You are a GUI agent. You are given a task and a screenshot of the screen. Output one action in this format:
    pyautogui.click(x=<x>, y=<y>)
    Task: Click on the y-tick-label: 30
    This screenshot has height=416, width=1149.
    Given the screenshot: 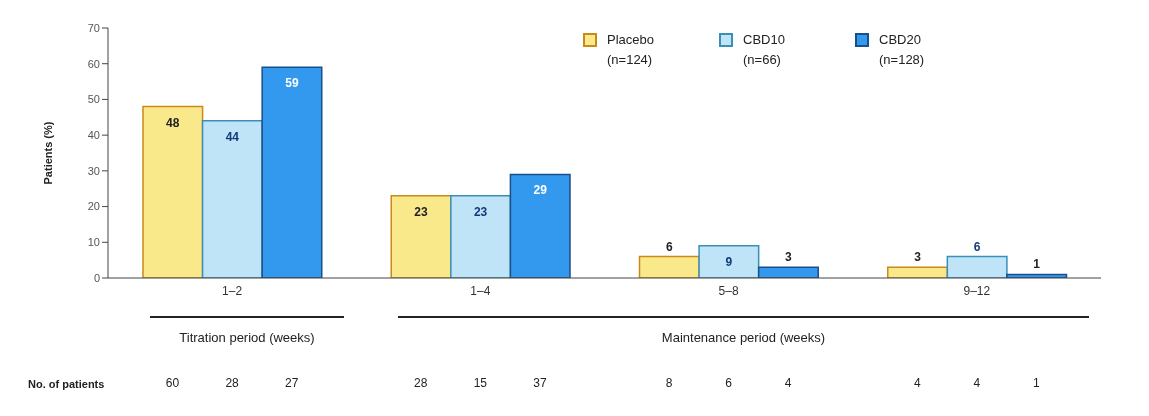 What is the action you would take?
    pyautogui.click(x=93, y=170)
    